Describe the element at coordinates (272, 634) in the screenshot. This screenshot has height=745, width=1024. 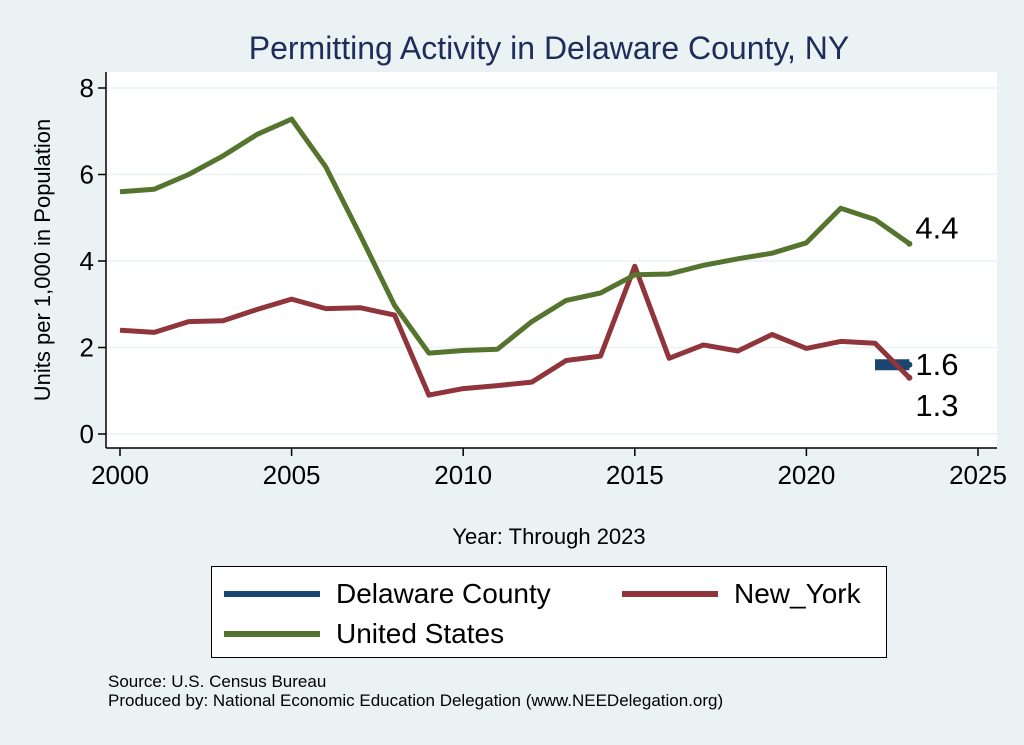
I see `legend-swatch-united-states` at that location.